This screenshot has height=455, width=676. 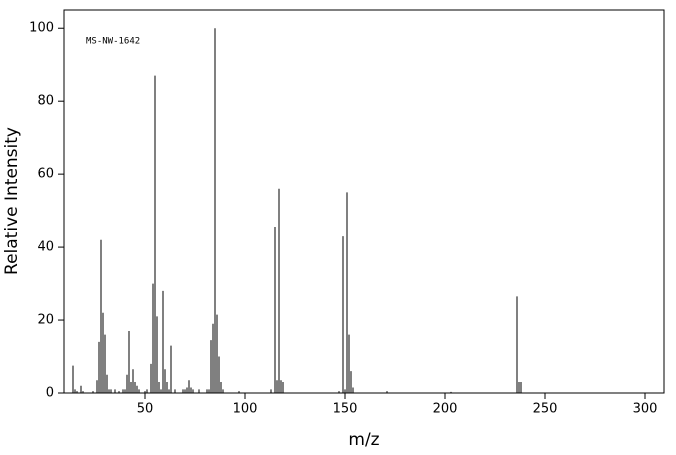 What do you see at coordinates (363, 440) in the screenshot?
I see `x-axis-label: m/z` at bounding box center [363, 440].